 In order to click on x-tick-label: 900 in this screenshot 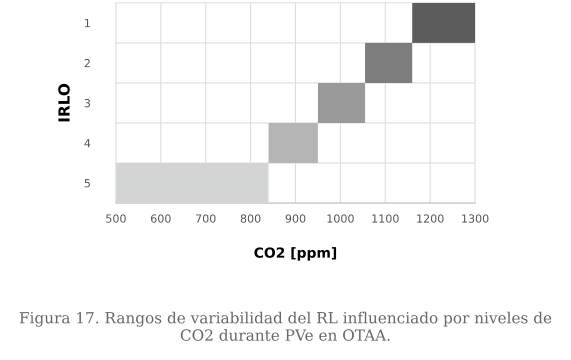, I will do `click(296, 218)`.